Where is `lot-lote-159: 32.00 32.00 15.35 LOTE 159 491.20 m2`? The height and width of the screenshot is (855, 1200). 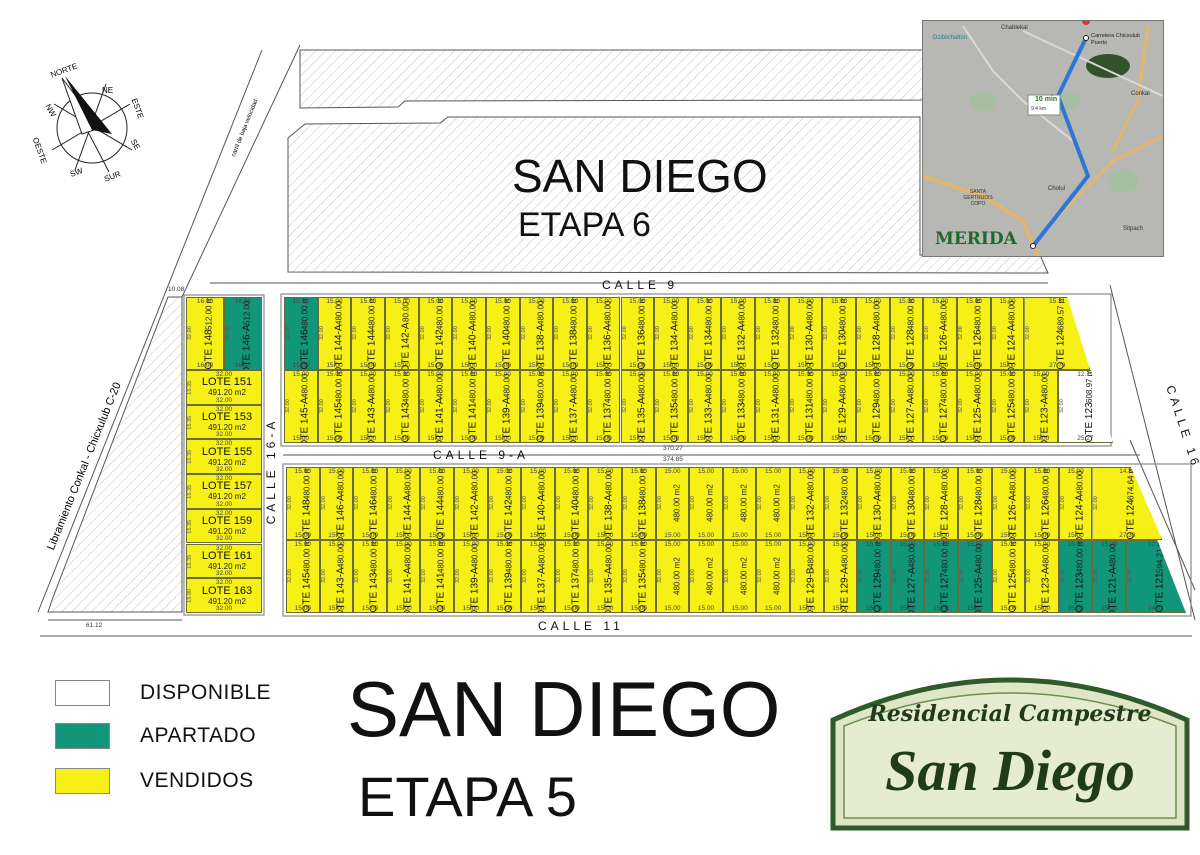 lot-lote-159: 32.00 32.00 15.35 LOTE 159 491.20 m2 is located at coordinates (224, 526).